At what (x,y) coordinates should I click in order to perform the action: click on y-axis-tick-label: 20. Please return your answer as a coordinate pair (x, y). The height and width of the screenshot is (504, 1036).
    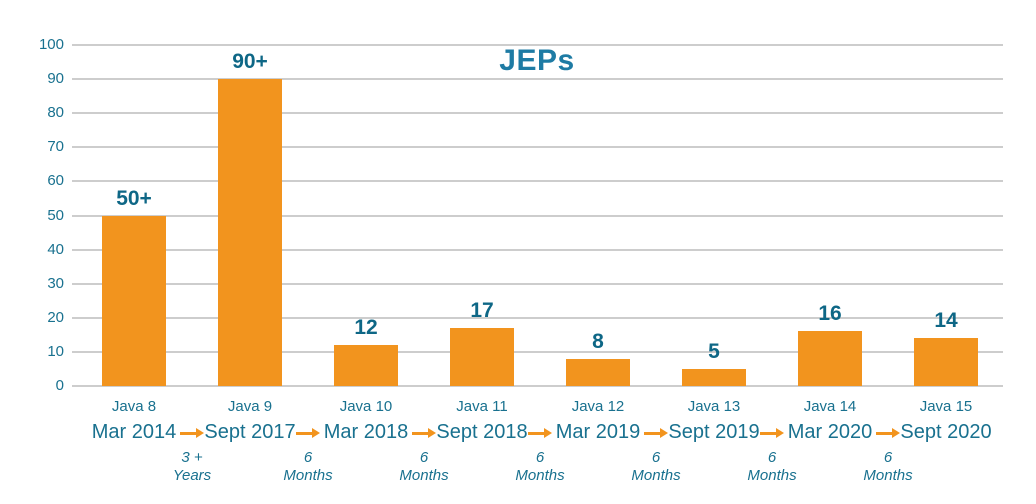
    Looking at the image, I should click on (55, 317).